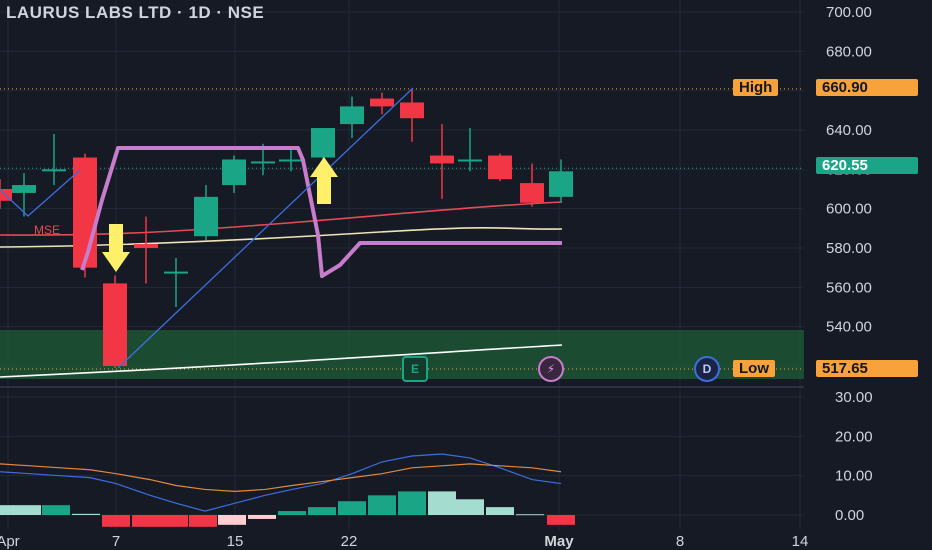 The image size is (932, 550). What do you see at coordinates (281, 237) in the screenshot?
I see `ma-cream-line` at bounding box center [281, 237].